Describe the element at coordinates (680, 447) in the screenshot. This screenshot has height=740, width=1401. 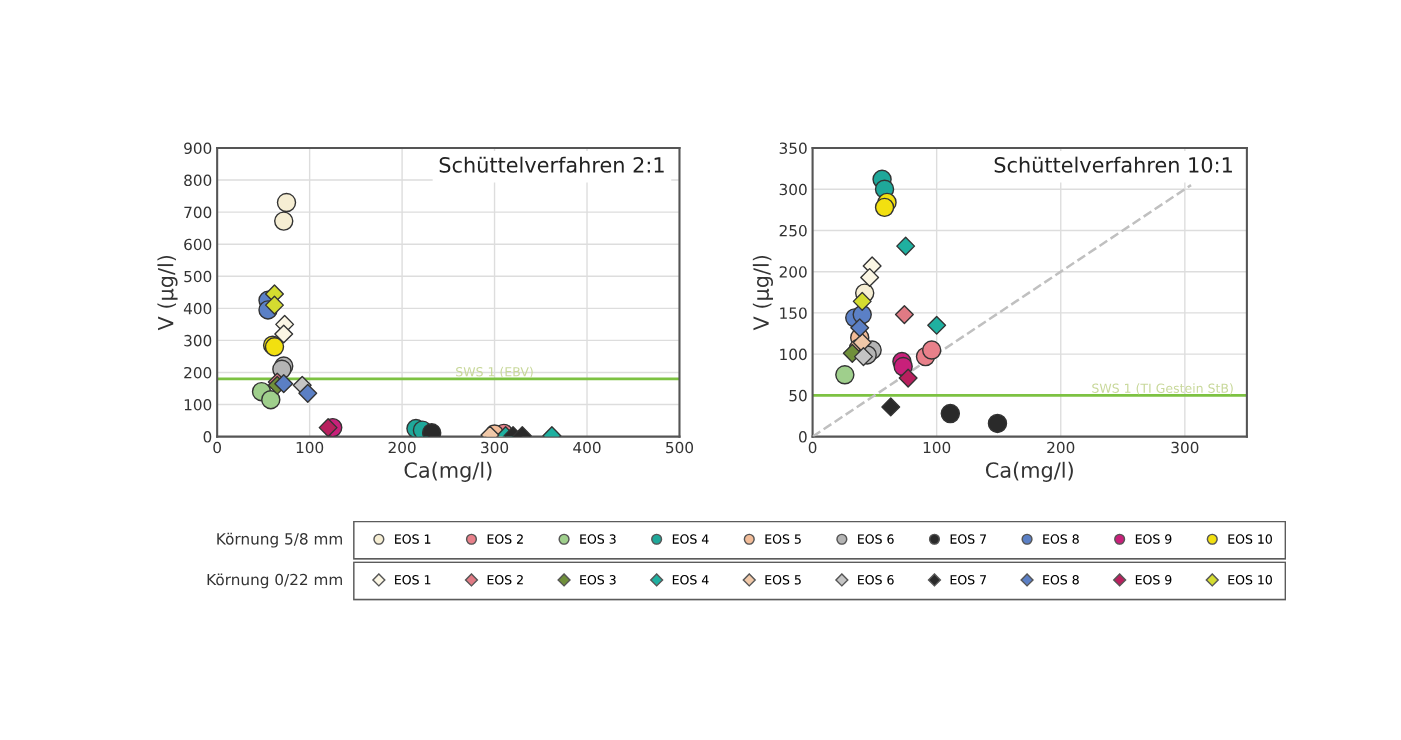
I see `x-tick-label: 500` at that location.